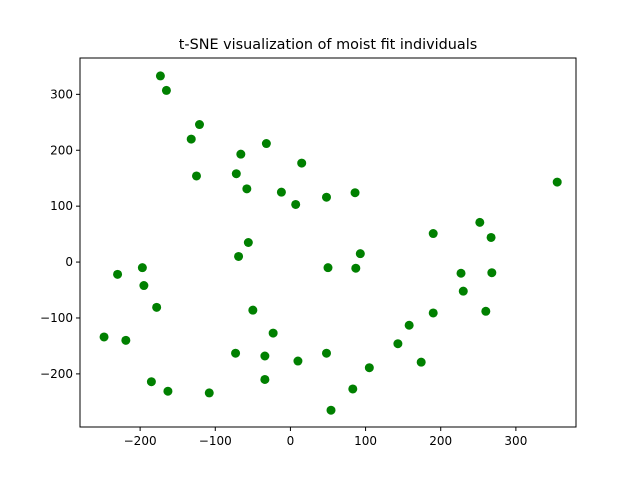 This screenshot has width=640, height=480. What do you see at coordinates (61, 94) in the screenshot?
I see `y-tick-label: 300` at bounding box center [61, 94].